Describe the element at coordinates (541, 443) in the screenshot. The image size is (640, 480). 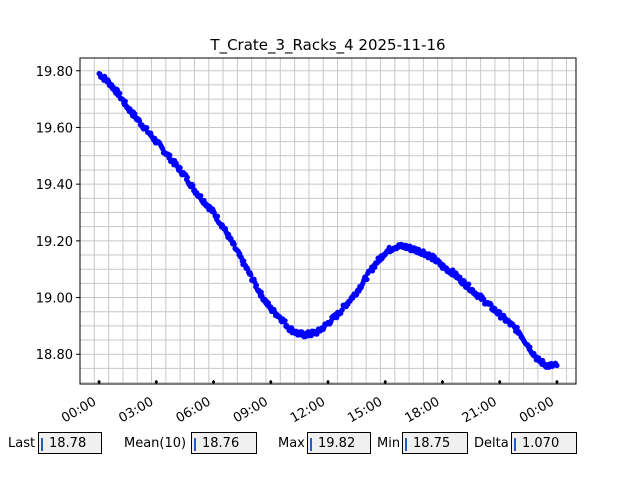
I see `delta-value: 1.070` at that location.